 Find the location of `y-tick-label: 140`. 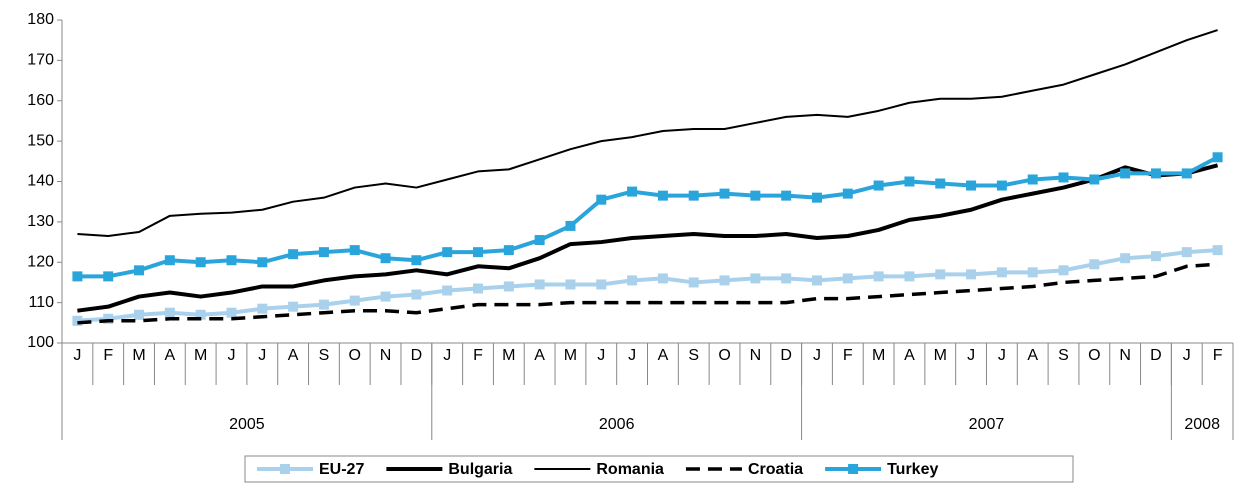

y-tick-label: 140 is located at coordinates (40, 181).